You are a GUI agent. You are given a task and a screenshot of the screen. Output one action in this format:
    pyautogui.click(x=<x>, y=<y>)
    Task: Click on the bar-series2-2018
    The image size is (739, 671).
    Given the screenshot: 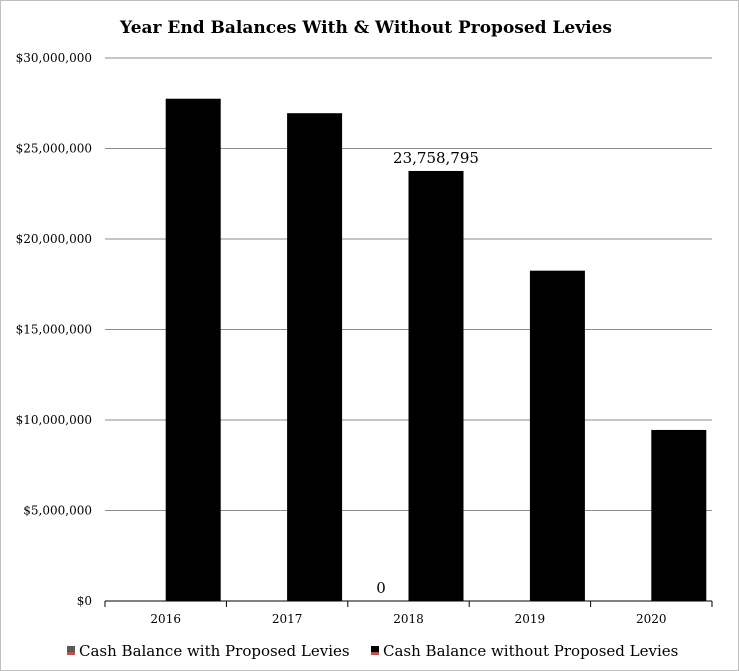 What is the action you would take?
    pyautogui.click(x=436, y=385)
    